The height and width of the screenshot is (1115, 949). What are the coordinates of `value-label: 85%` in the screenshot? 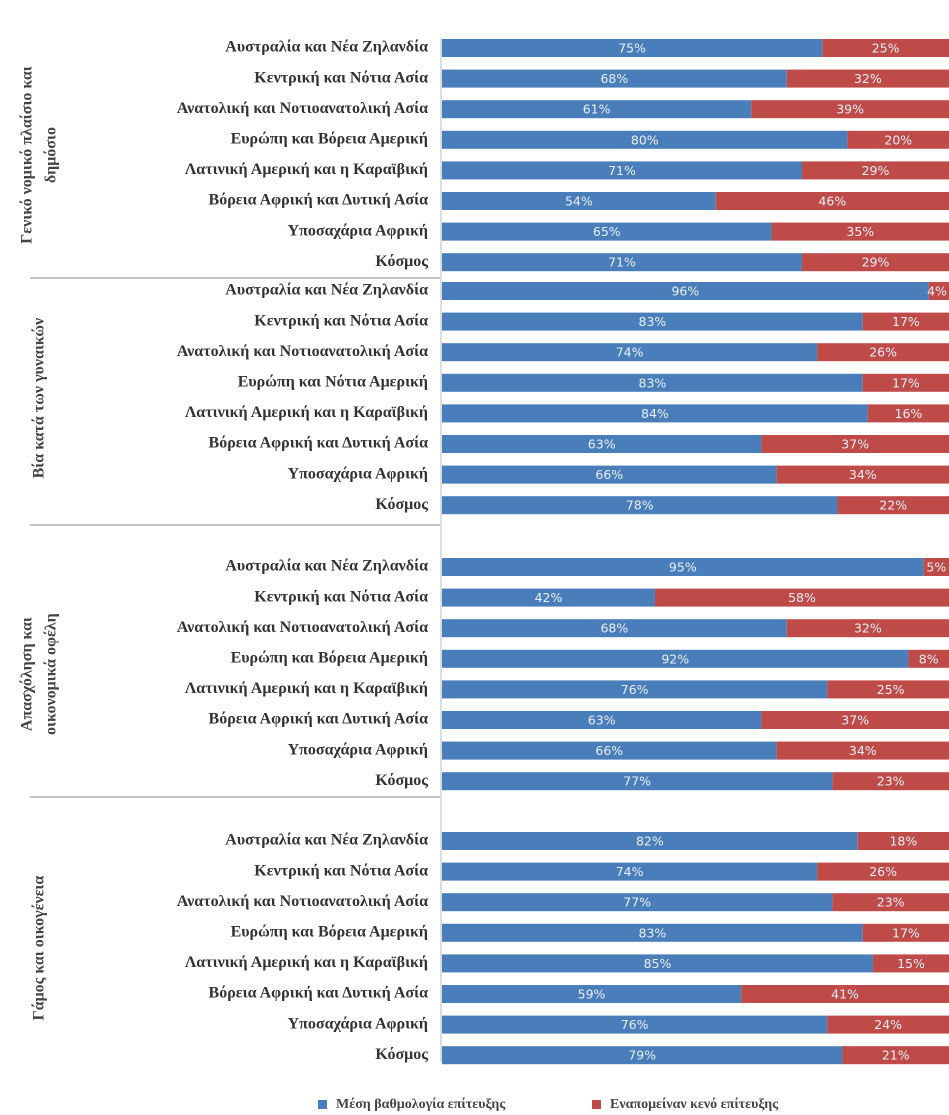 It's located at (658, 963).